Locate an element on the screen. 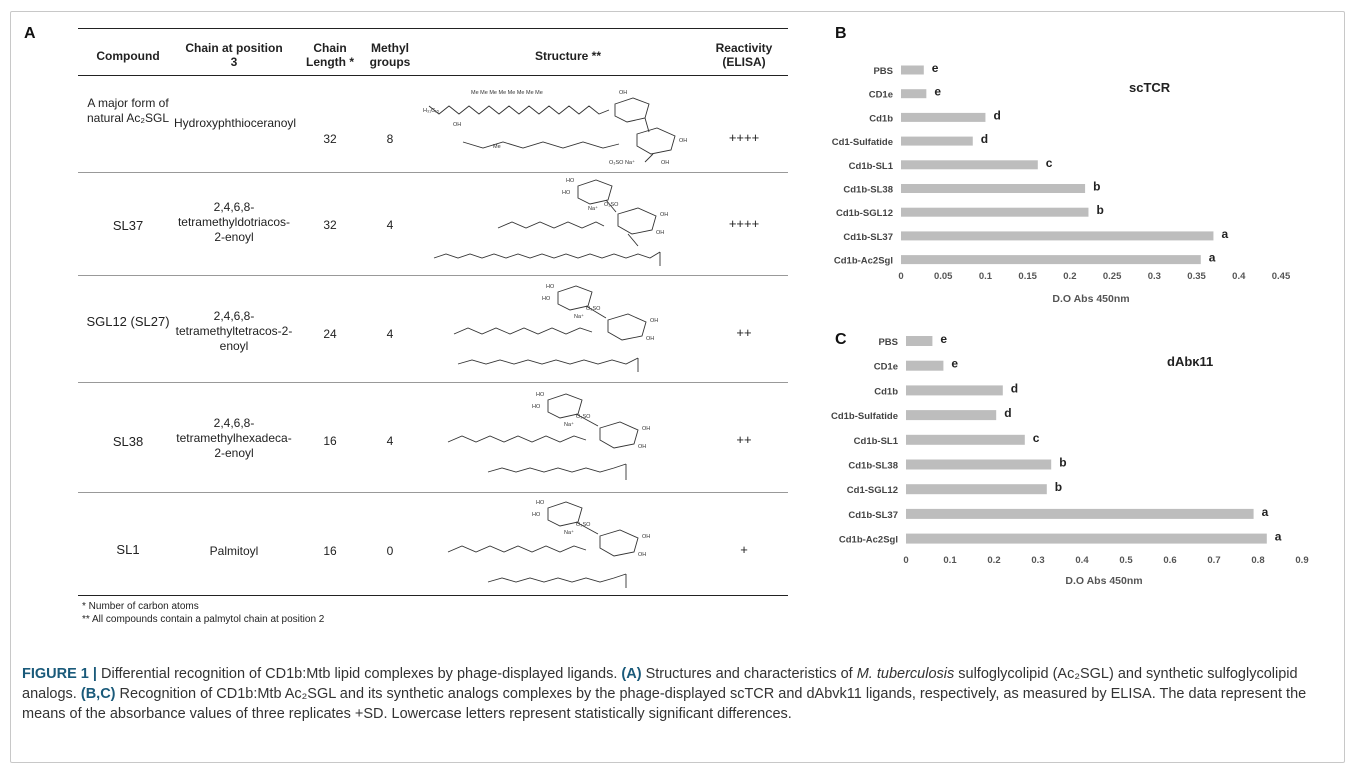 The height and width of the screenshot is (771, 1357). row4-reactivity: ++ is located at coordinates (744, 439).